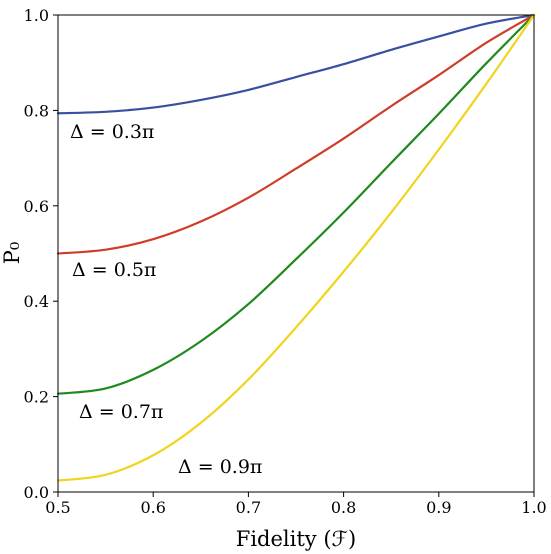 Image resolution: width=551 pixels, height=554 pixels. I want to click on x-axis-label: Fidelity (ℱ), so click(296, 539).